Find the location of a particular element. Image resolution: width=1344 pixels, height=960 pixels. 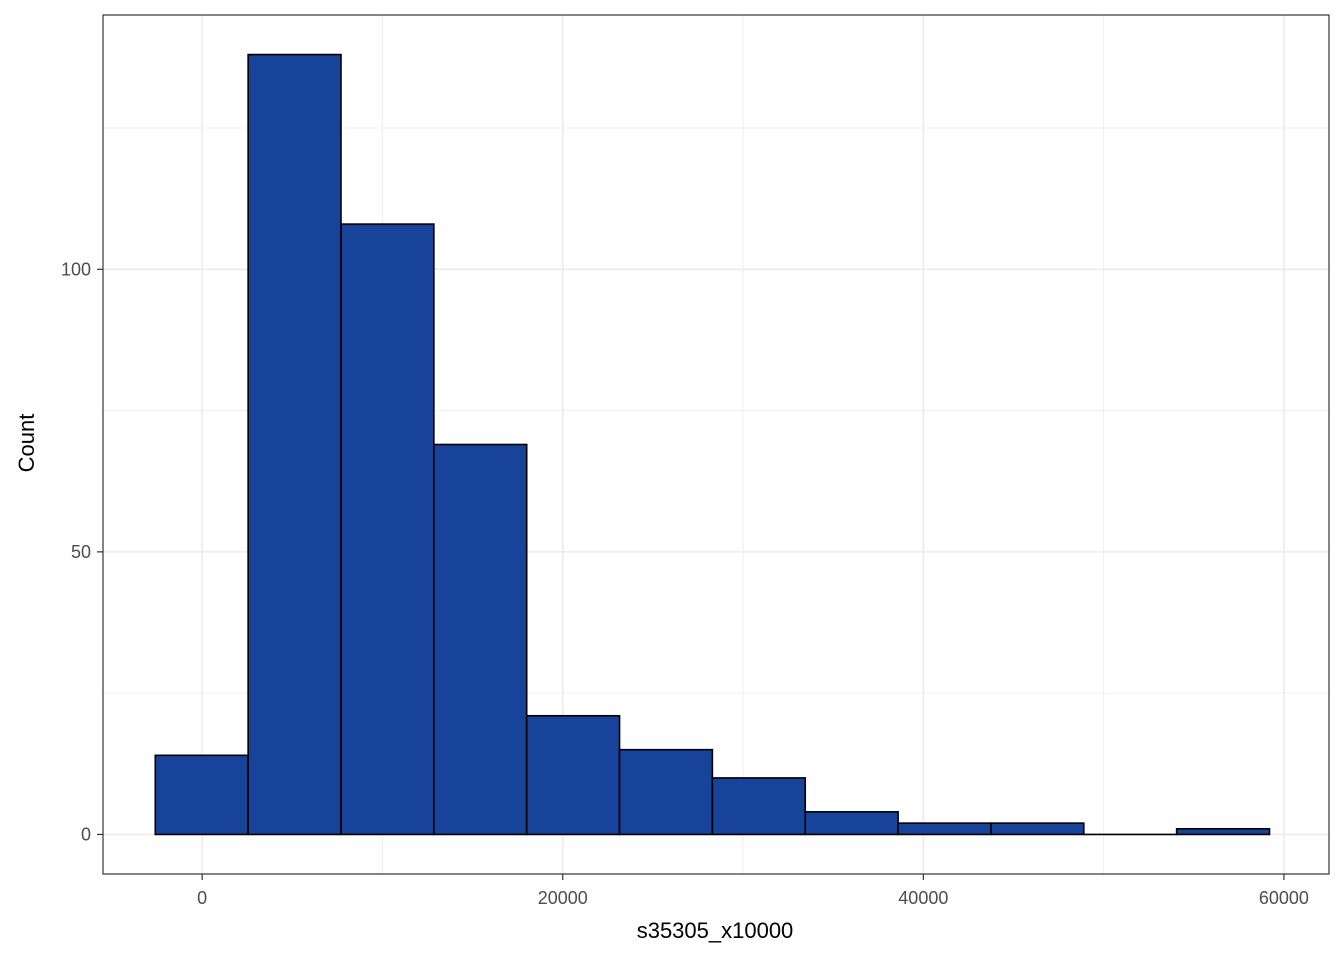

y-tick-label: 0 is located at coordinates (86, 834).